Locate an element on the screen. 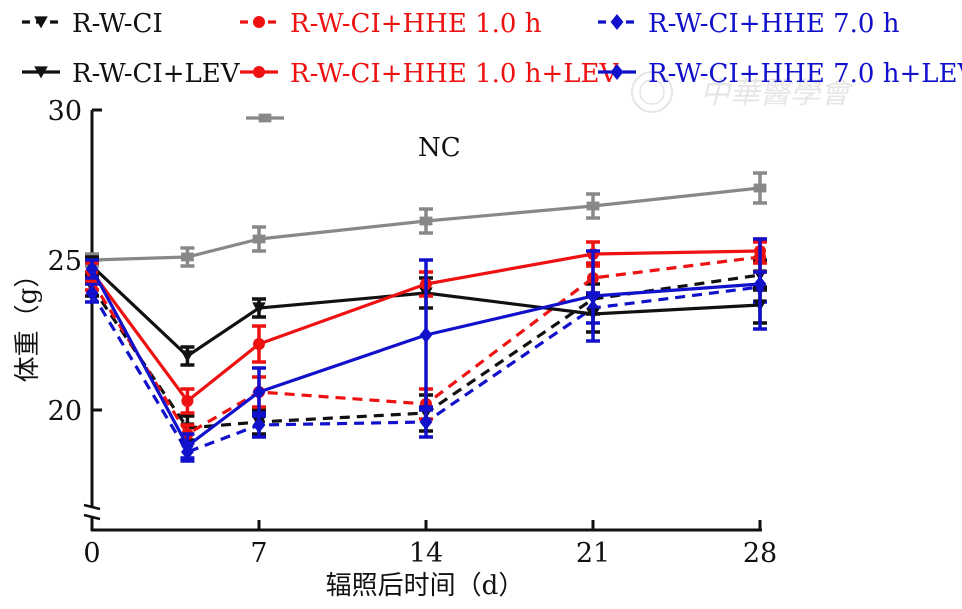  legend-label: NC is located at coordinates (439, 148).